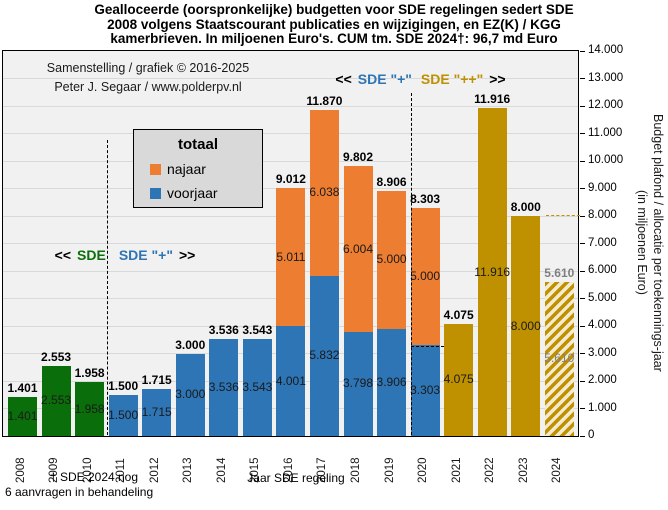  I want to click on footnote-line2: 6 aanvragen in behandeling, so click(79, 491).